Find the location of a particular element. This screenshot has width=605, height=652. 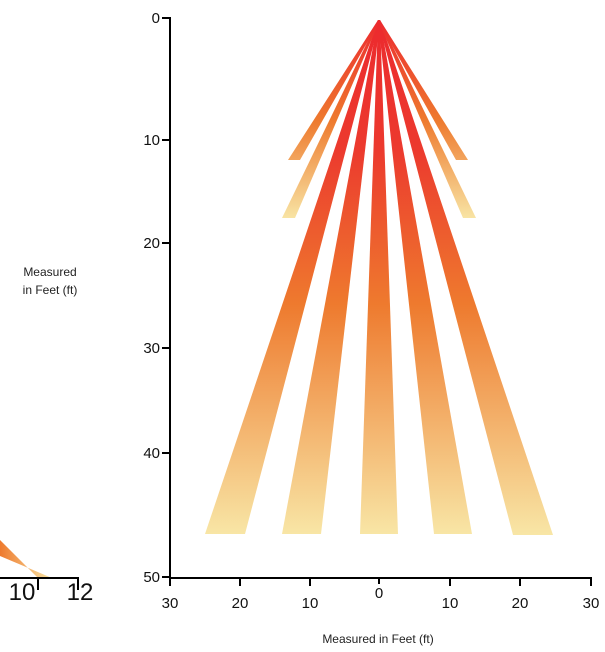

y-tick-label: 20 is located at coordinates (151, 243).